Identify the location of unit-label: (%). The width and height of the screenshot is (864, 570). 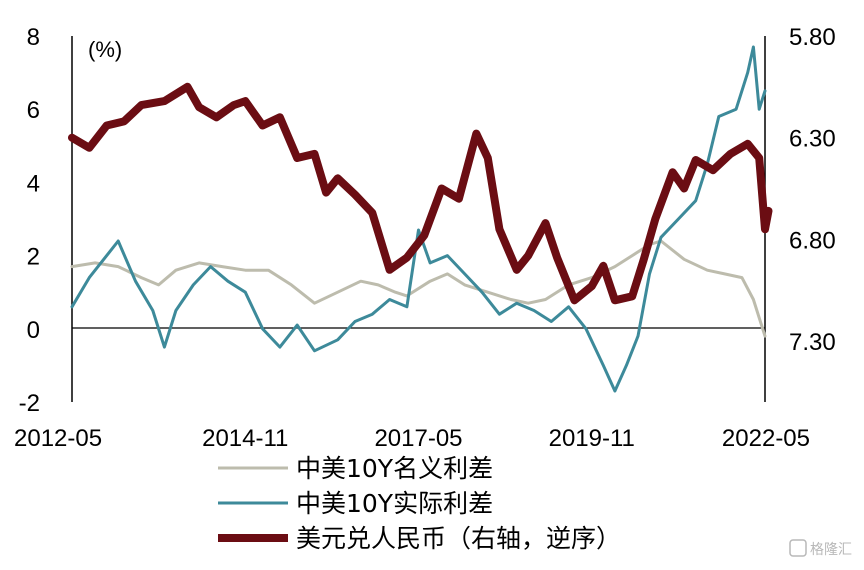
(105, 49).